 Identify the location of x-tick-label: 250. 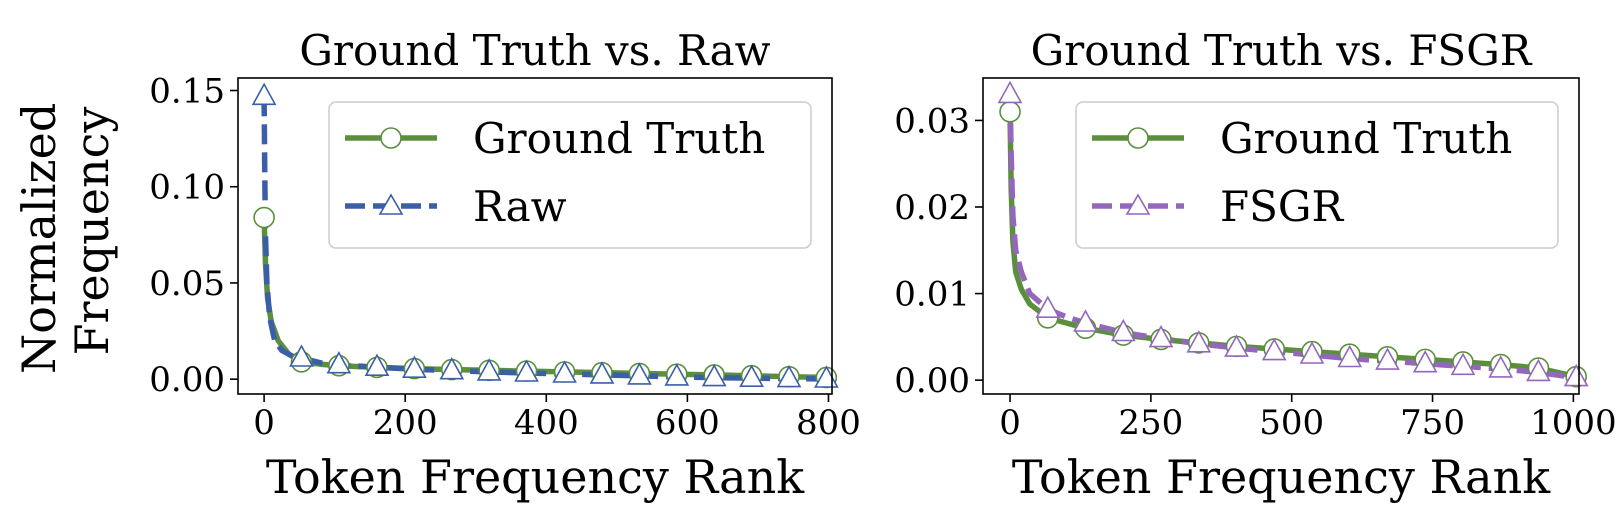
(1150, 423).